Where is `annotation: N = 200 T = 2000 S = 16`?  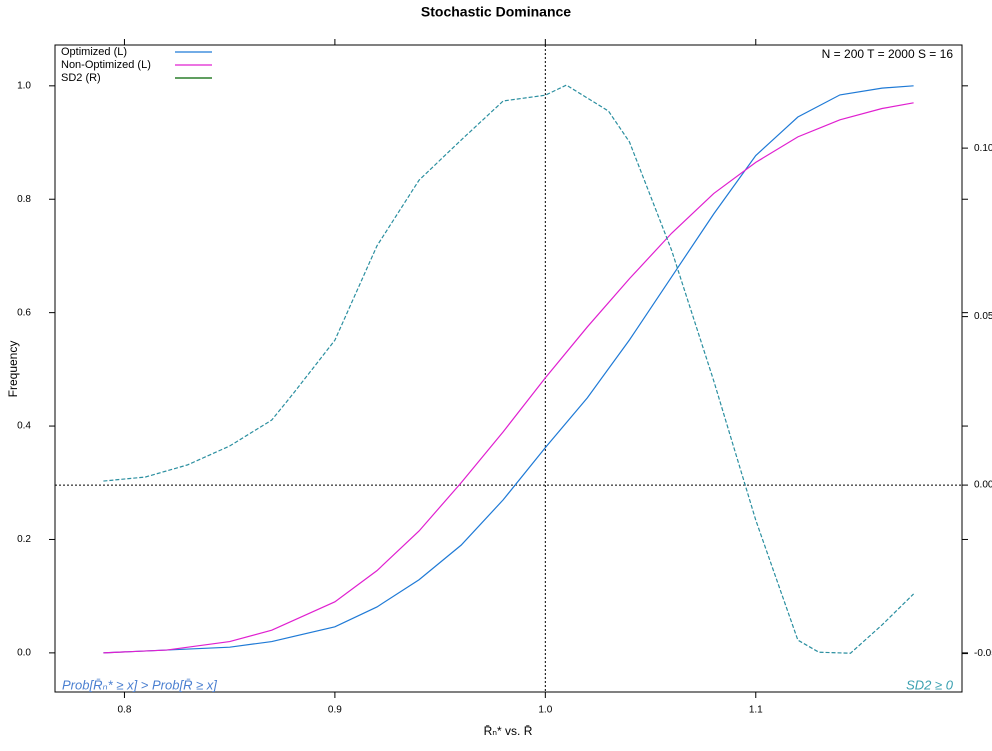 annotation: N = 200 T = 2000 S = 16 is located at coordinates (888, 54).